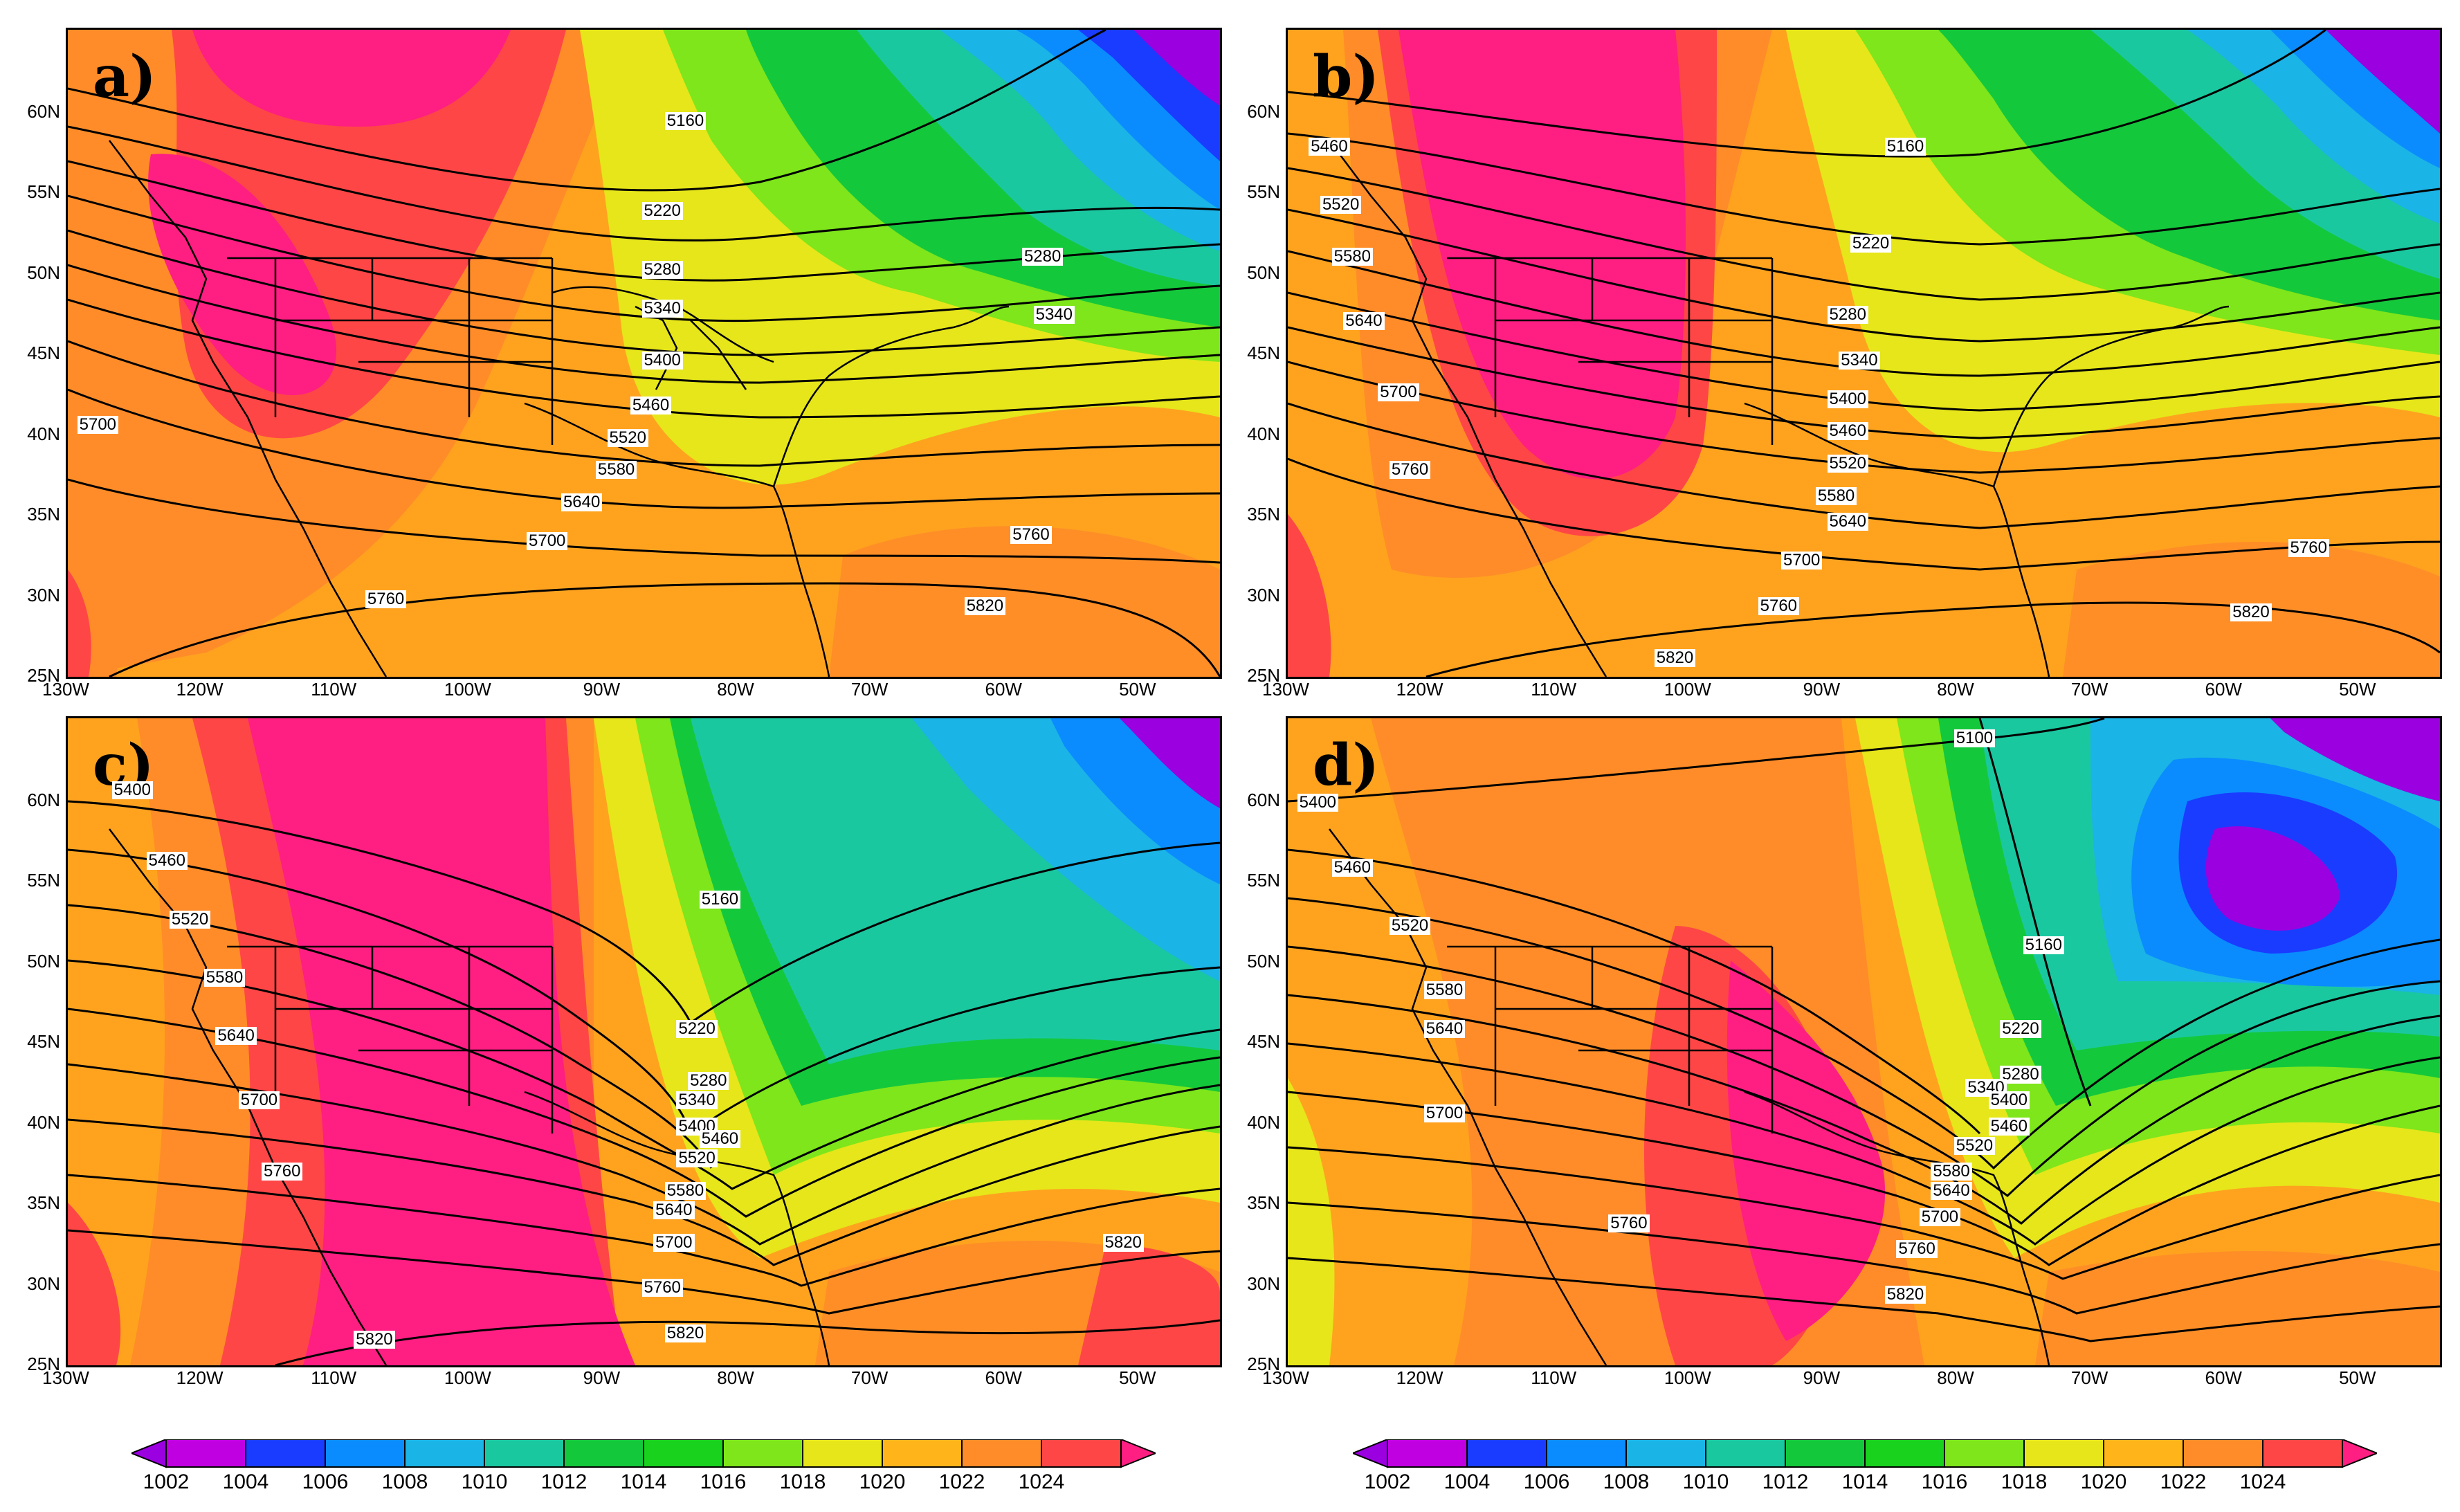  Describe the element at coordinates (643, 1474) in the screenshot. I see `colorbar-left` at that location.